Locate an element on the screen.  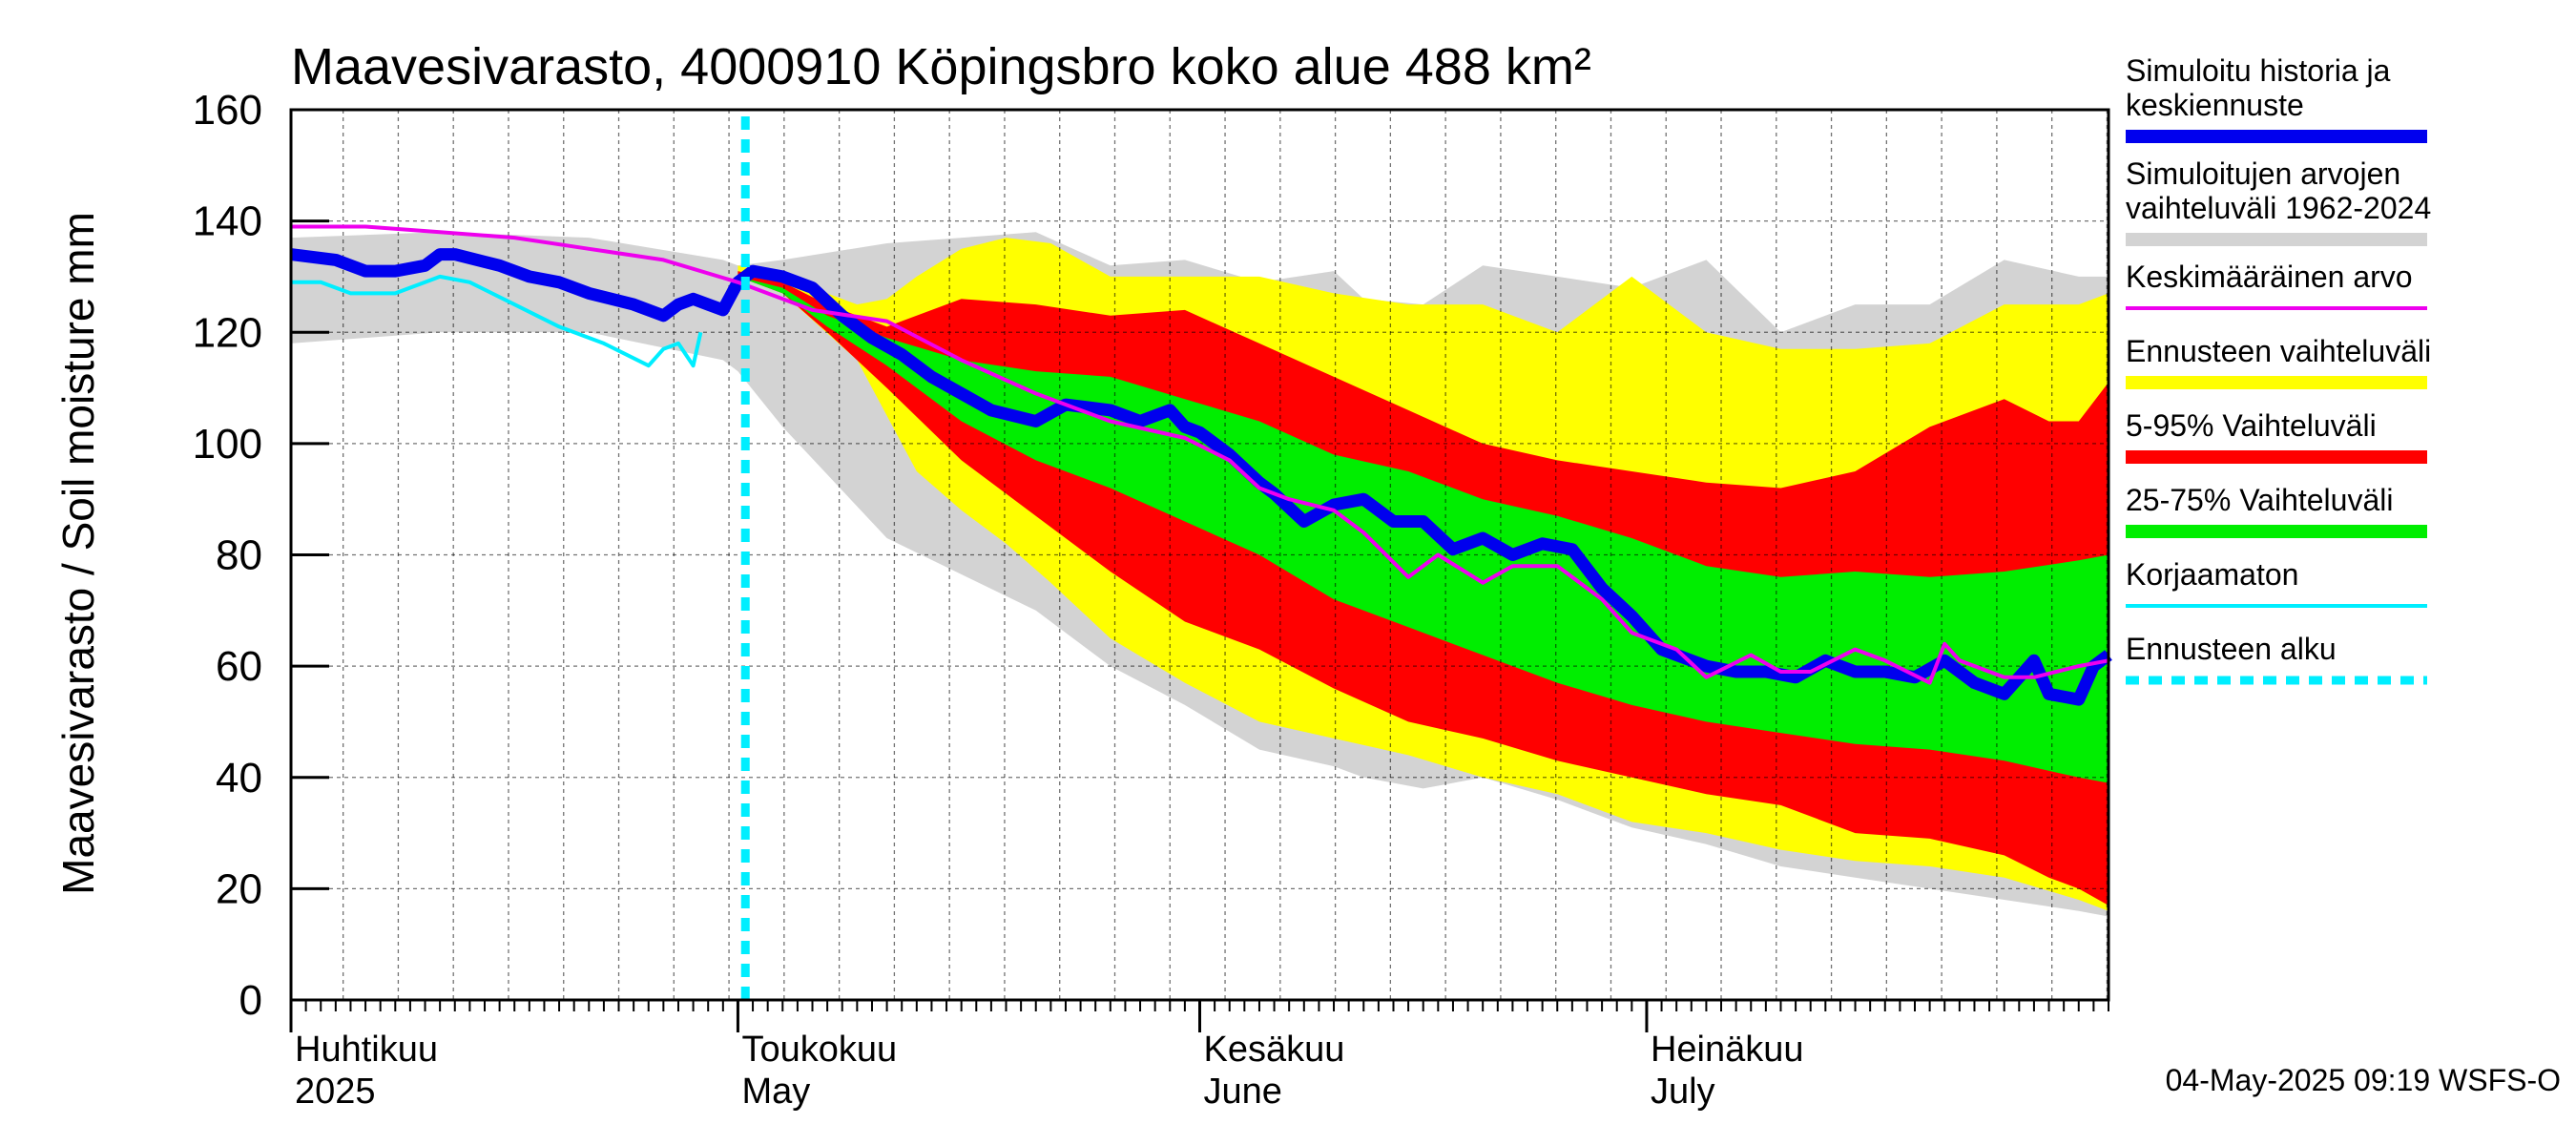
legend-label-4: 5-95% Vaihteluväli is located at coordinates (2251, 425).